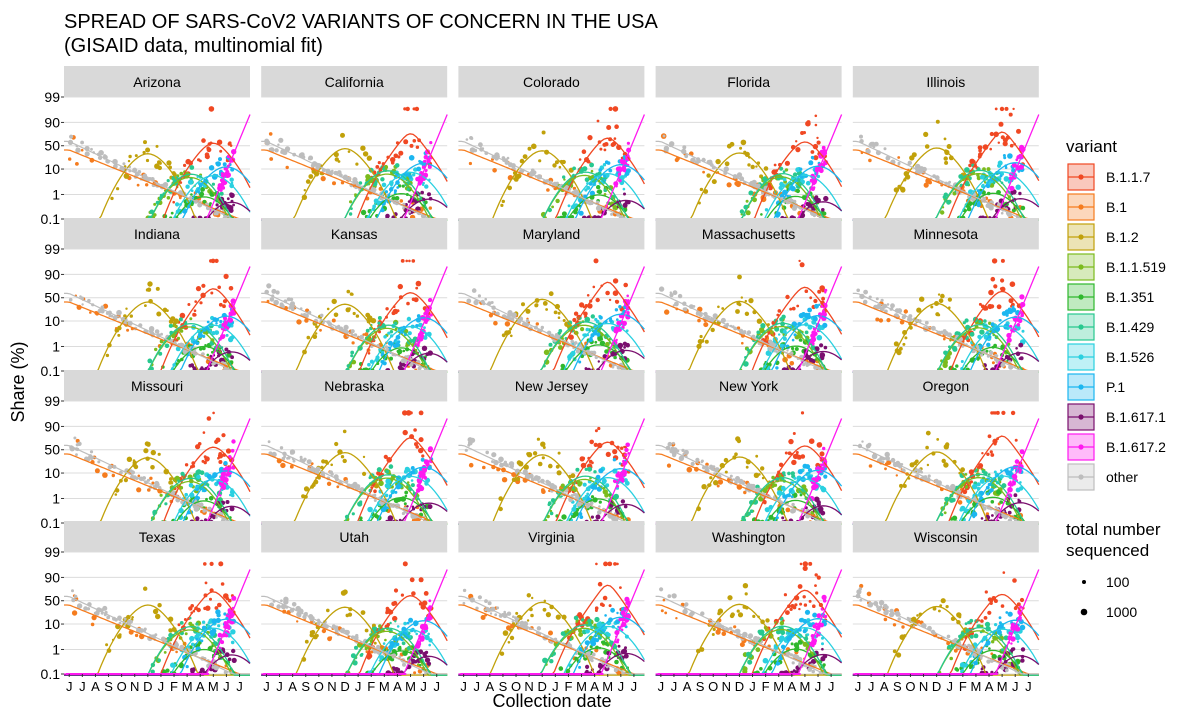 The width and height of the screenshot is (1200, 720). I want to click on y-tick-label: 1, so click(56, 194).